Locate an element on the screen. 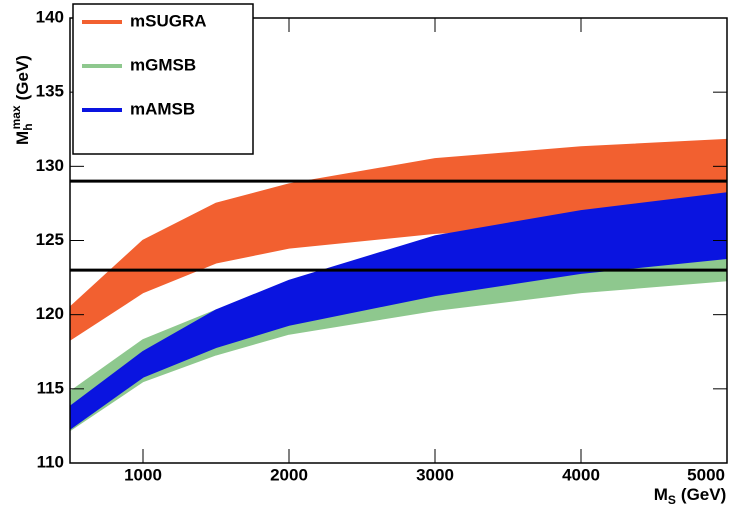 This screenshot has height=509, width=751. x-title-main: M is located at coordinates (661, 494).